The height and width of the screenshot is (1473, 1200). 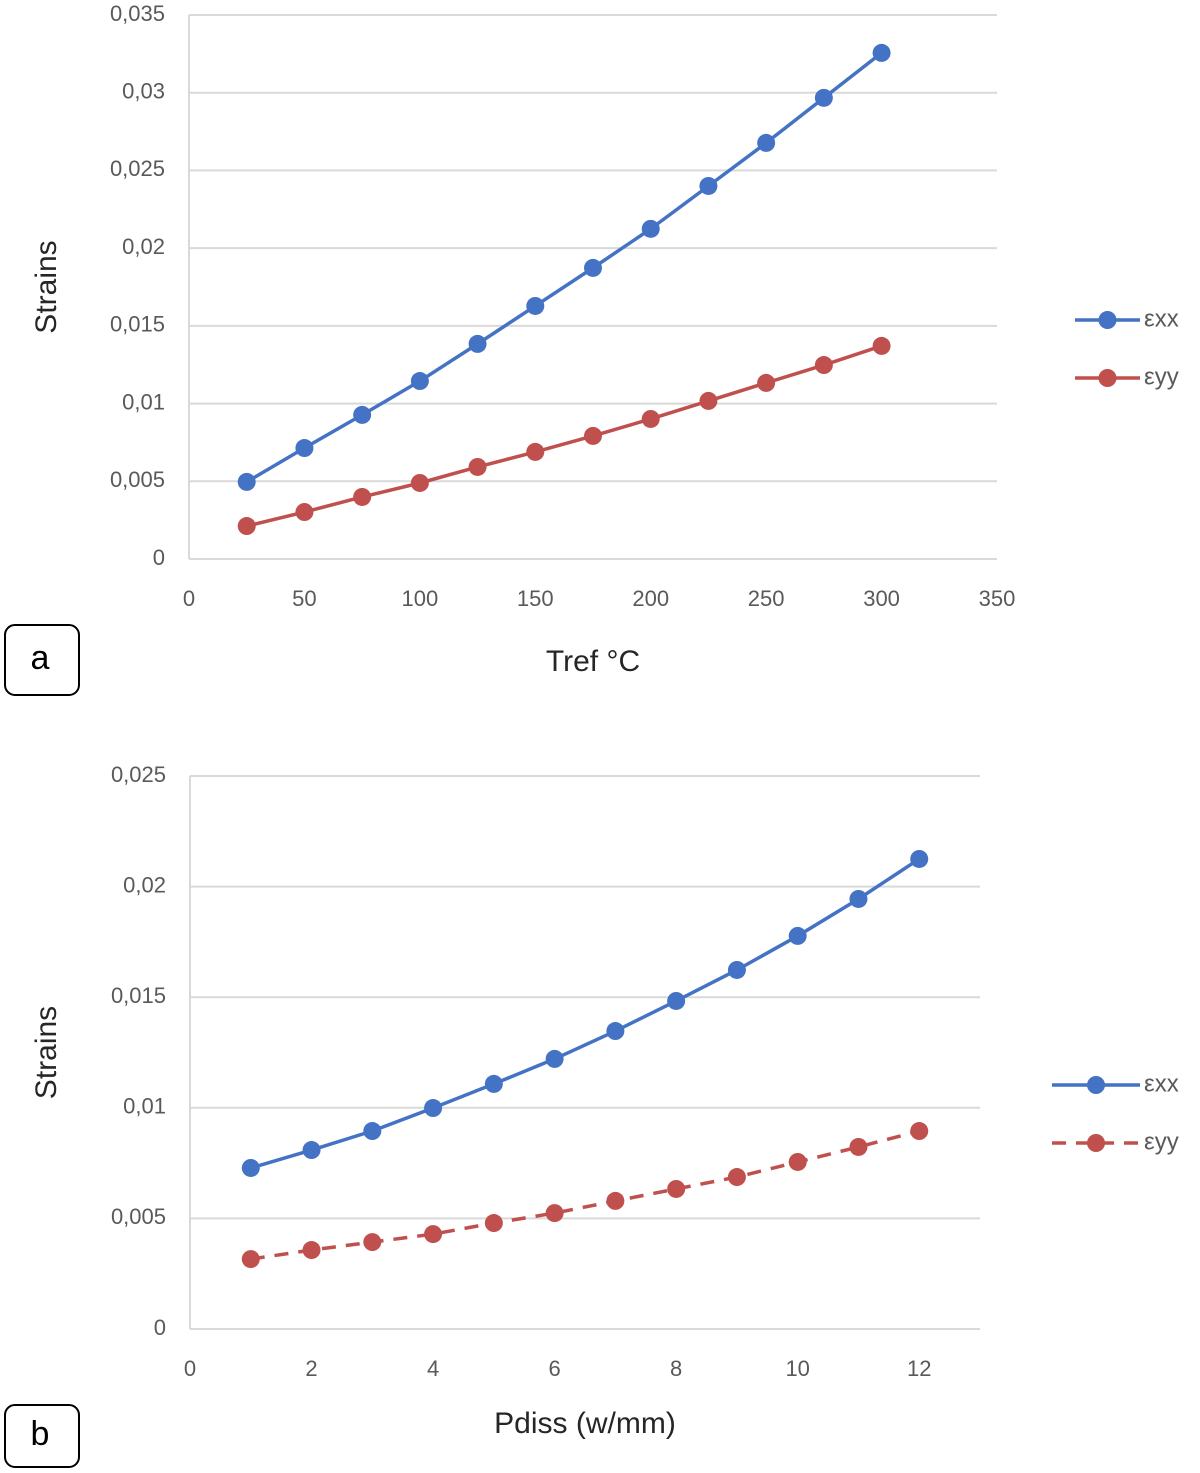 I want to click on x-tick-label: 4, so click(x=433, y=1368).